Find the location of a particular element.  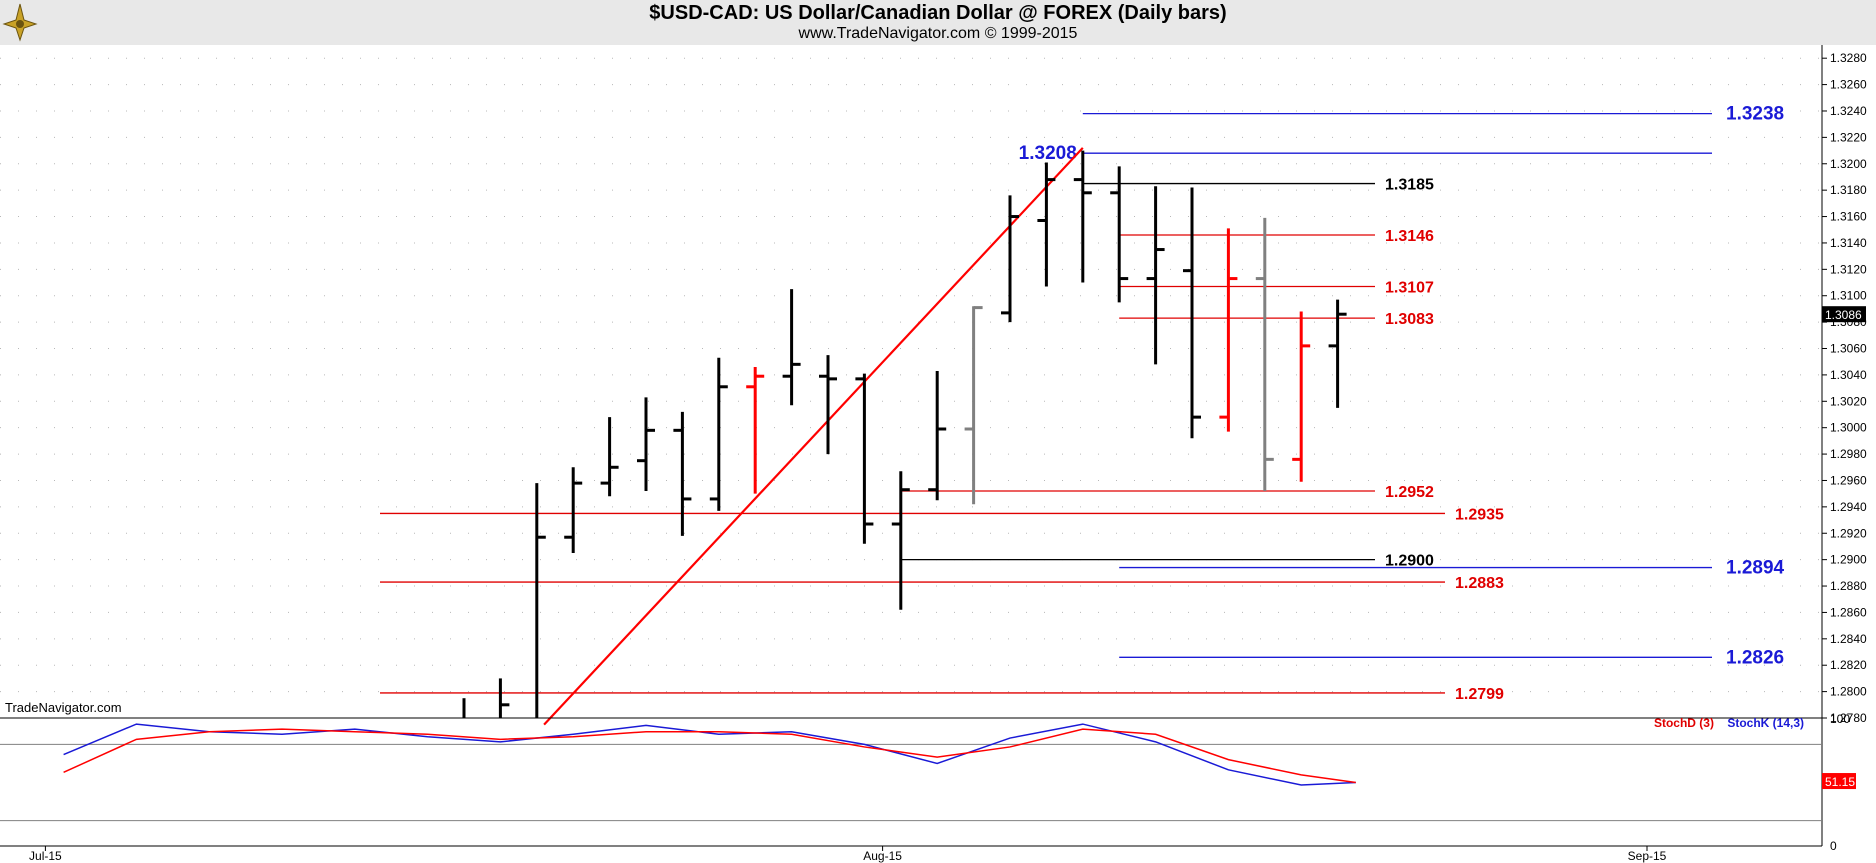

level-label: 1.2894 is located at coordinates (1755, 568).